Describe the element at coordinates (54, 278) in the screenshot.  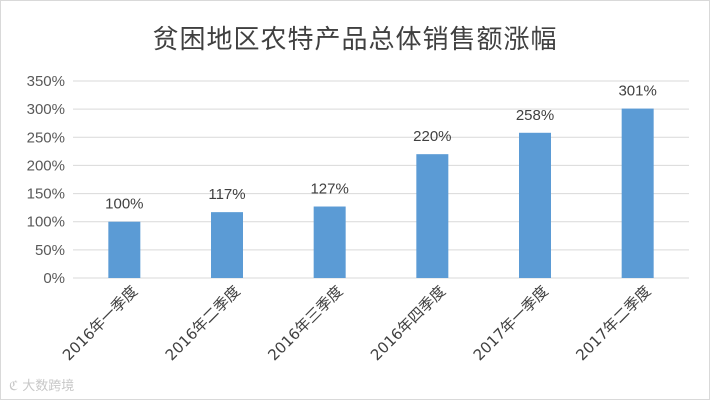
I see `y-tick-label: 0%` at that location.